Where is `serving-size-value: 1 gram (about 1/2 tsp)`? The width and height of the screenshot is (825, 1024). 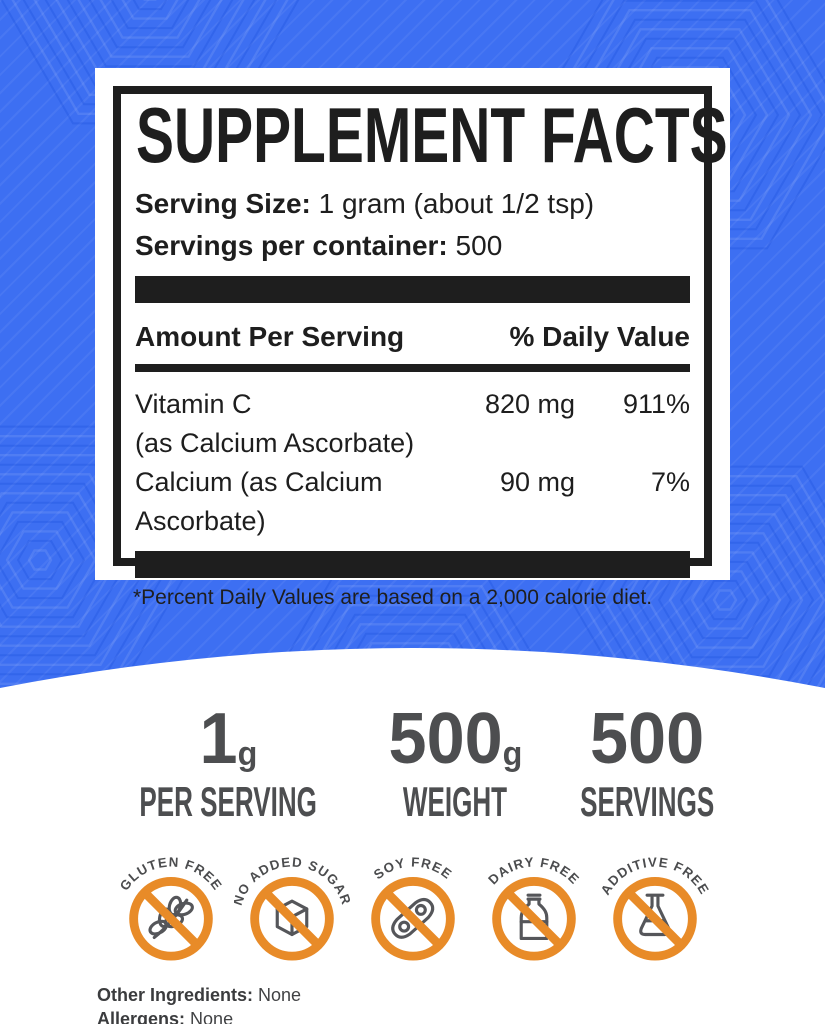 serving-size-value: 1 gram (about 1/2 tsp) is located at coordinates (456, 203).